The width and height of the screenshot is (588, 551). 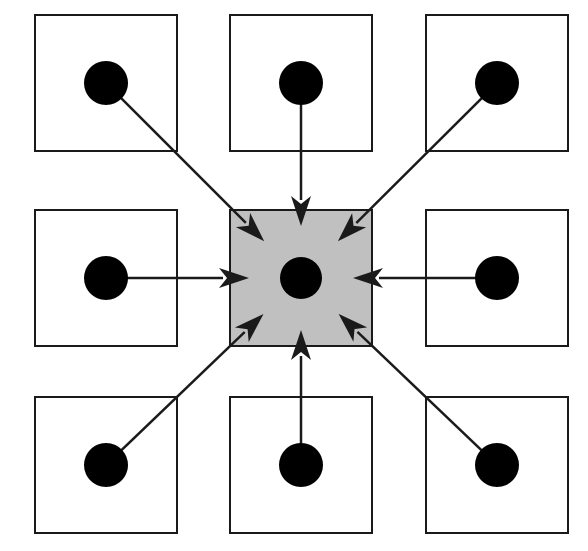 I want to click on arrowhead-r1-c2, so click(x=368, y=278).